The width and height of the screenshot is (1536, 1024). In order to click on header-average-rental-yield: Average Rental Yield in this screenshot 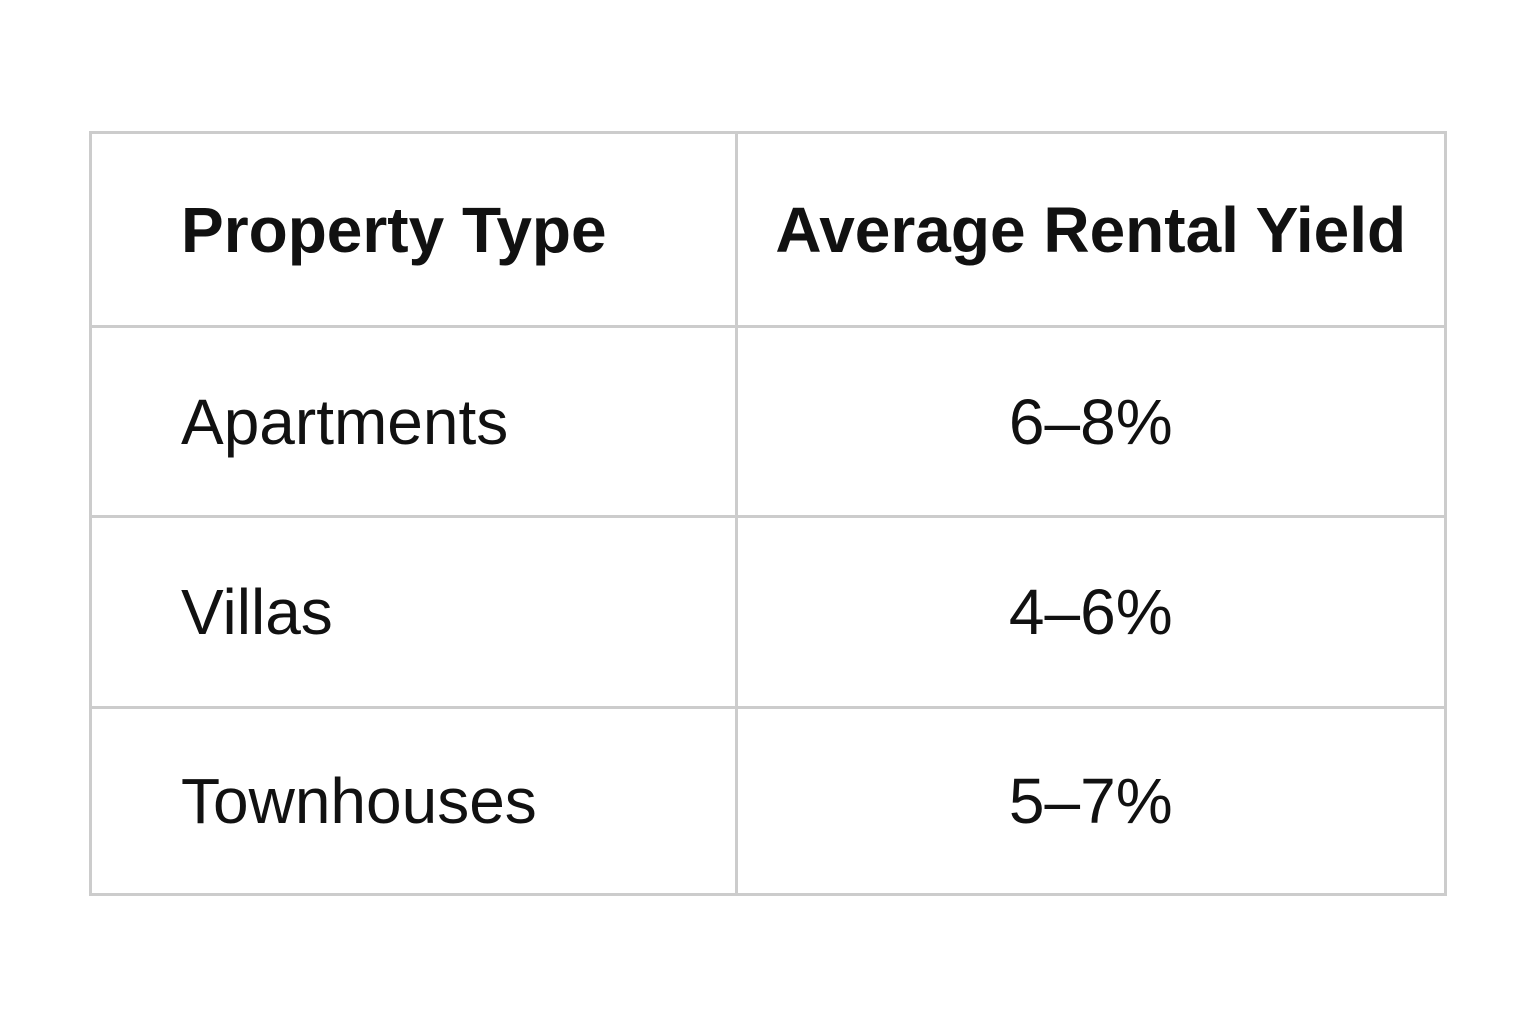, I will do `click(1089, 231)`.